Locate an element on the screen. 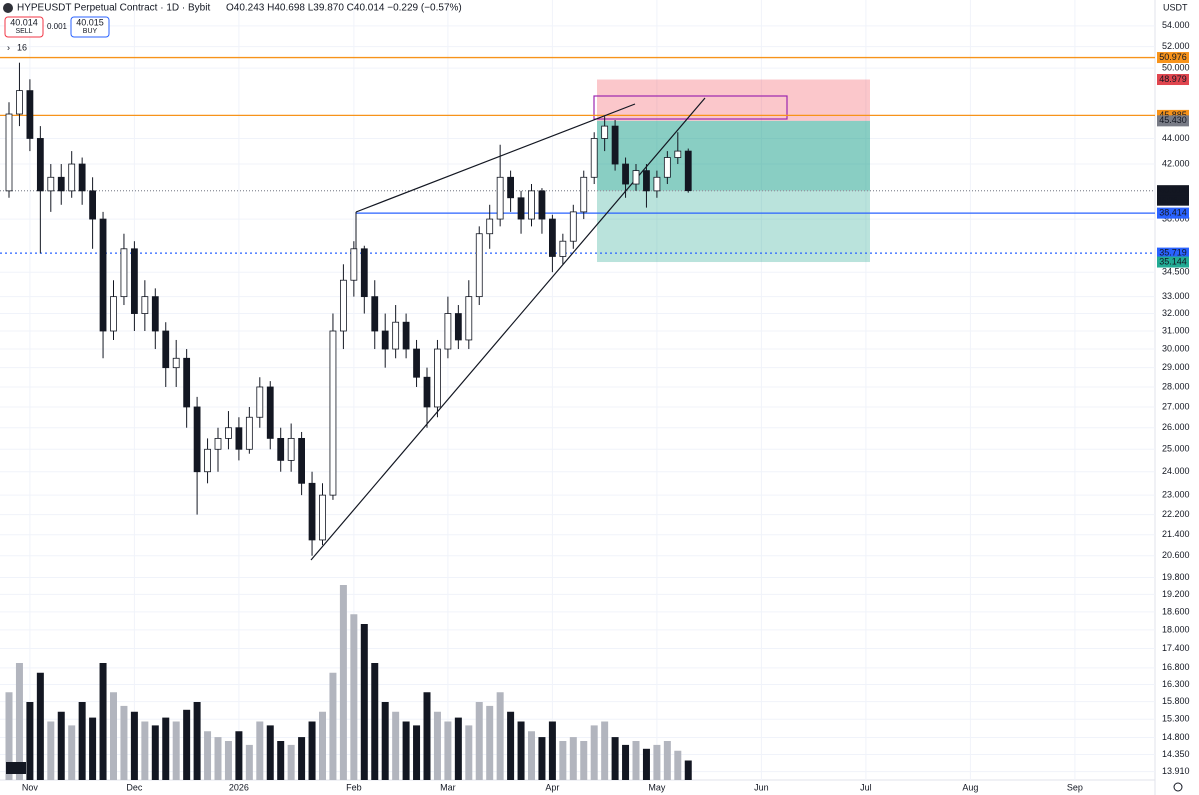 Image resolution: width=1199 pixels, height=795 pixels. y-tick-label: 16.300 is located at coordinates (1176, 684).